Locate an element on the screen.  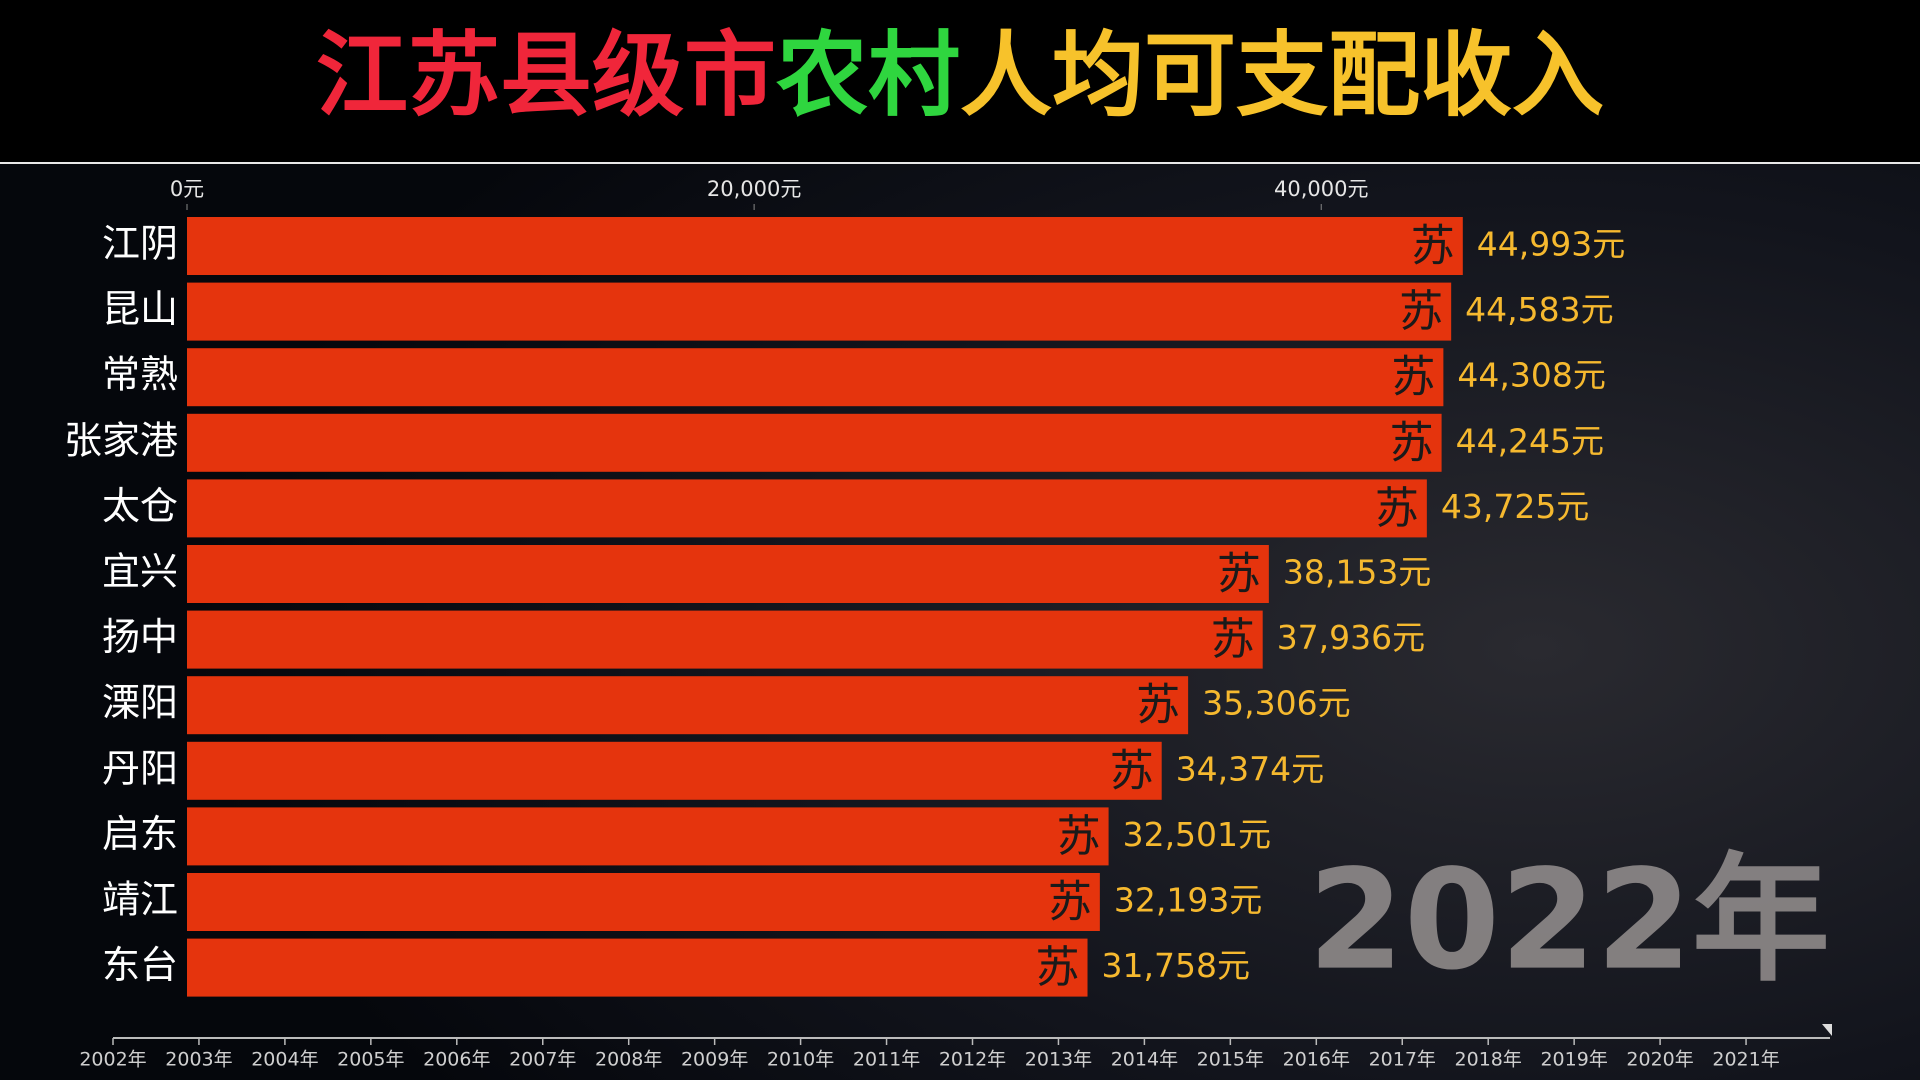
category-label: 常熟 is located at coordinates (140, 375).